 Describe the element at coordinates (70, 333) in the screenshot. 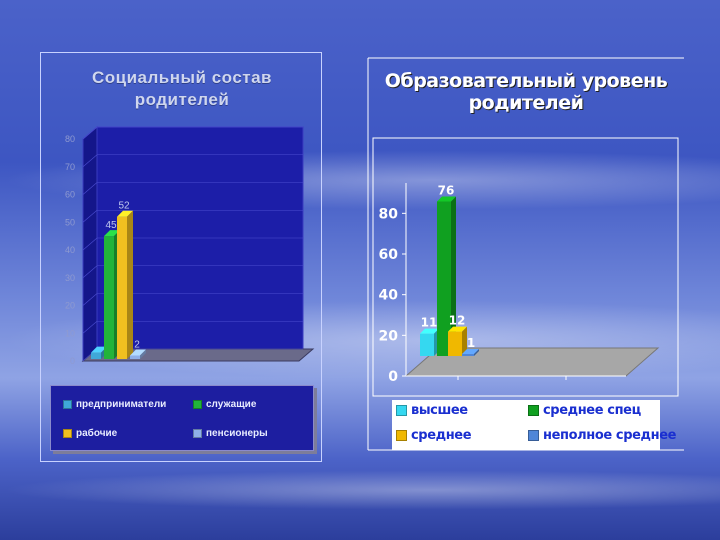

I see `y-tick-label: 10` at that location.